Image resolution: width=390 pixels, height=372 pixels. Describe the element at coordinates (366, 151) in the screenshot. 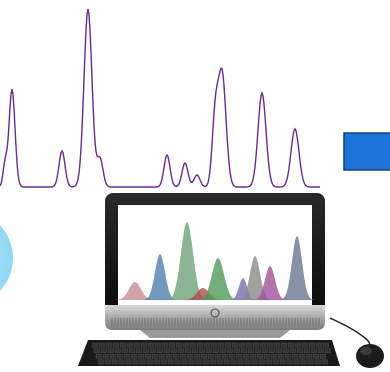

I see `blue-box` at that location.